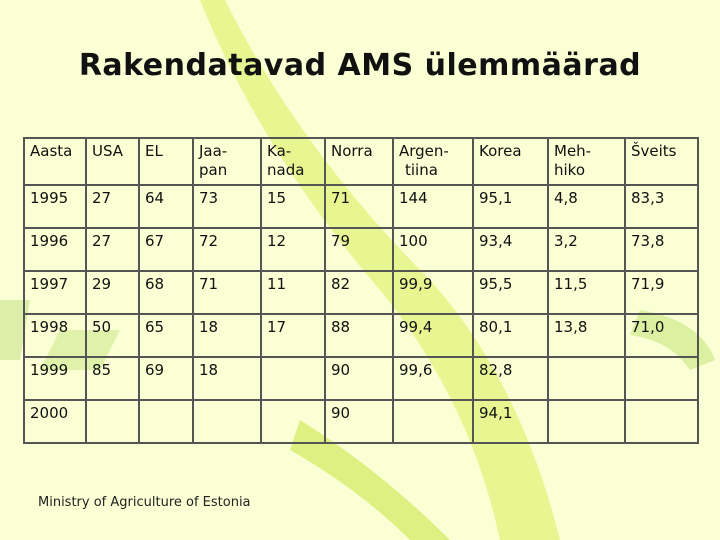 Image resolution: width=720 pixels, height=540 pixels. What do you see at coordinates (360, 65) in the screenshot?
I see `page-title: Rakendatavad AMS ülemmäärad` at bounding box center [360, 65].